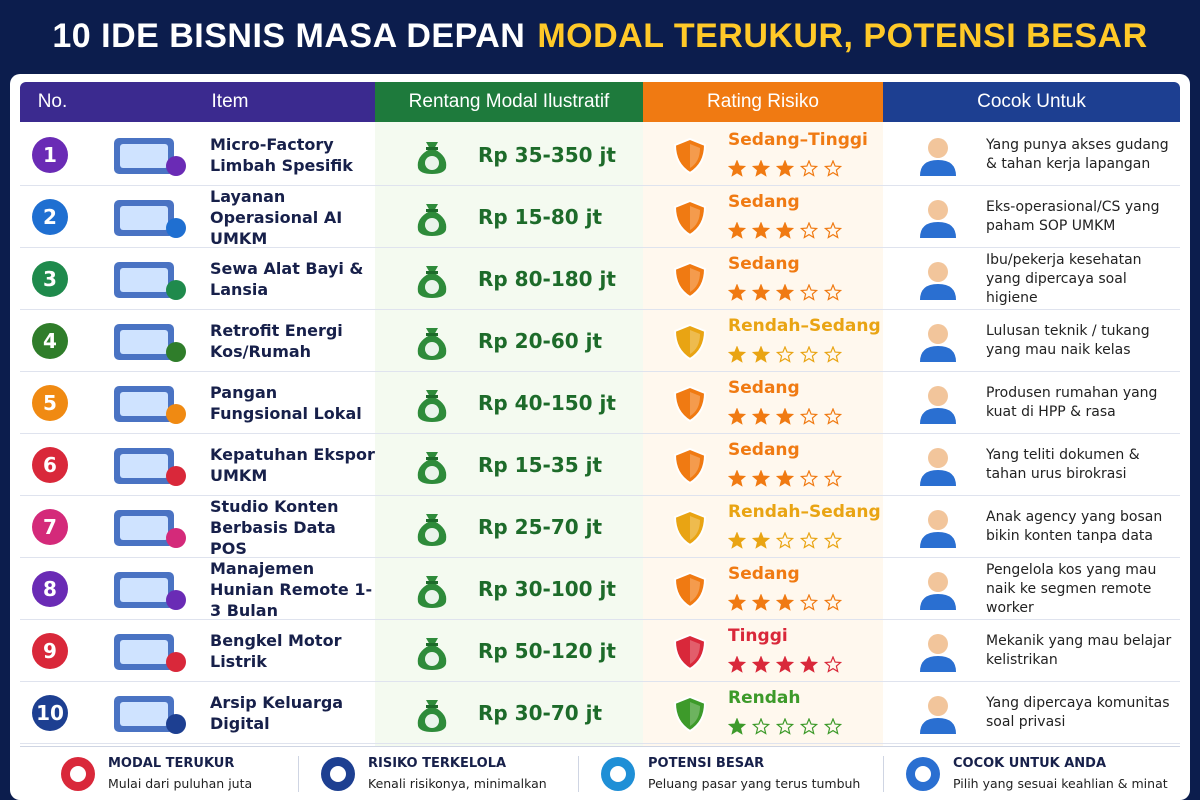 This screenshot has height=800, width=1200. I want to click on modal-range: Rp 20-60 jt, so click(540, 341).